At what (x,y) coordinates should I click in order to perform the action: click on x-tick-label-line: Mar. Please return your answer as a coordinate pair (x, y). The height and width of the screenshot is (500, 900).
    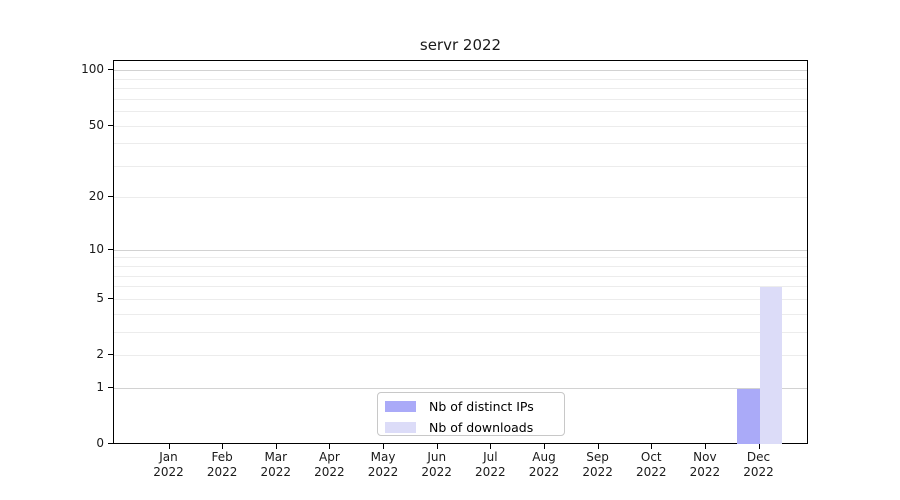
    Looking at the image, I should click on (276, 457).